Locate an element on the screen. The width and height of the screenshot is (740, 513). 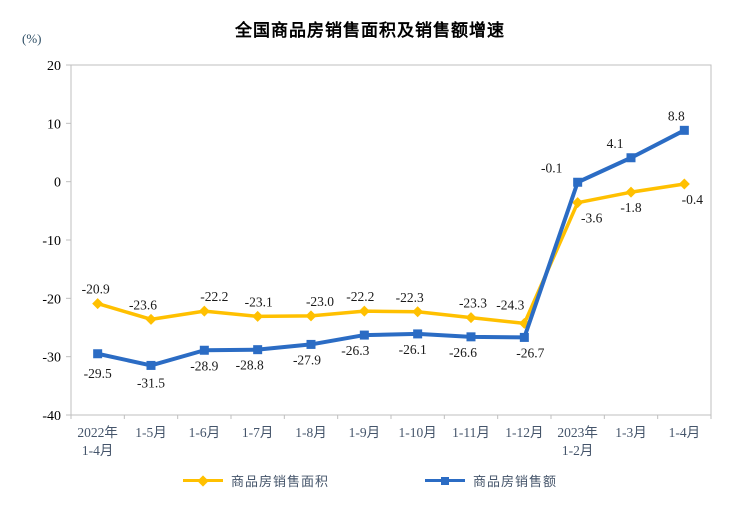
data-label: -23.0 is located at coordinates (320, 301).